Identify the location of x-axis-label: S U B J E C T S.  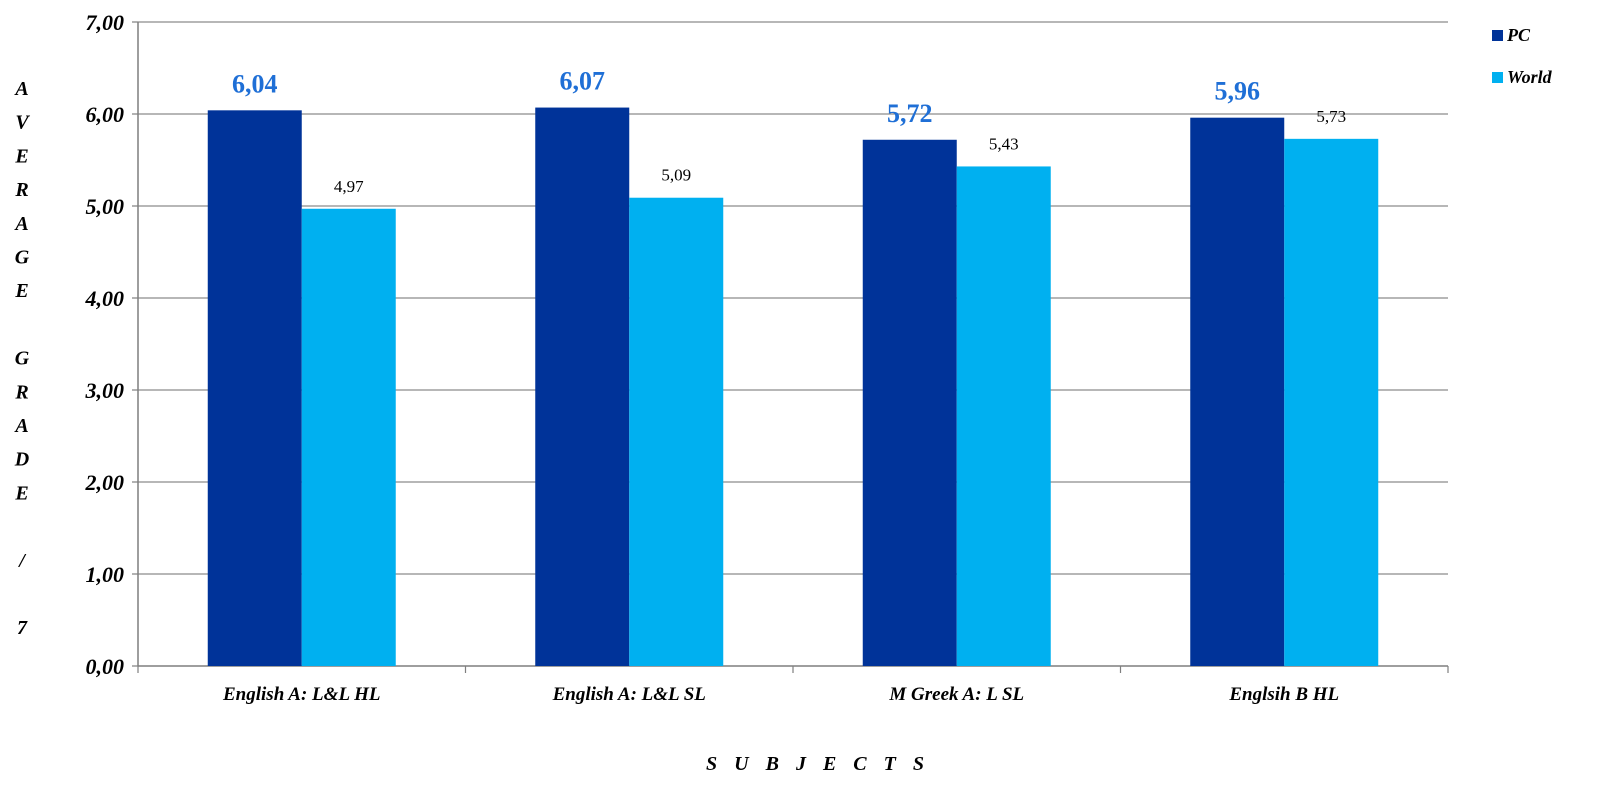
(818, 764).